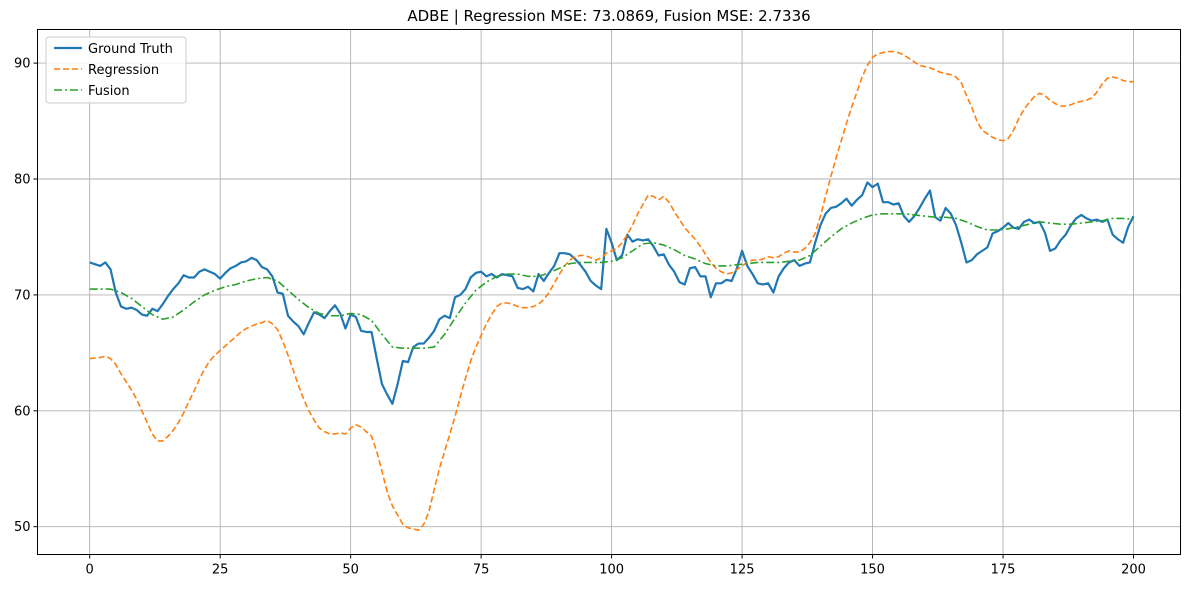 The width and height of the screenshot is (1189, 589). I want to click on x-tick-label: 75, so click(481, 570).